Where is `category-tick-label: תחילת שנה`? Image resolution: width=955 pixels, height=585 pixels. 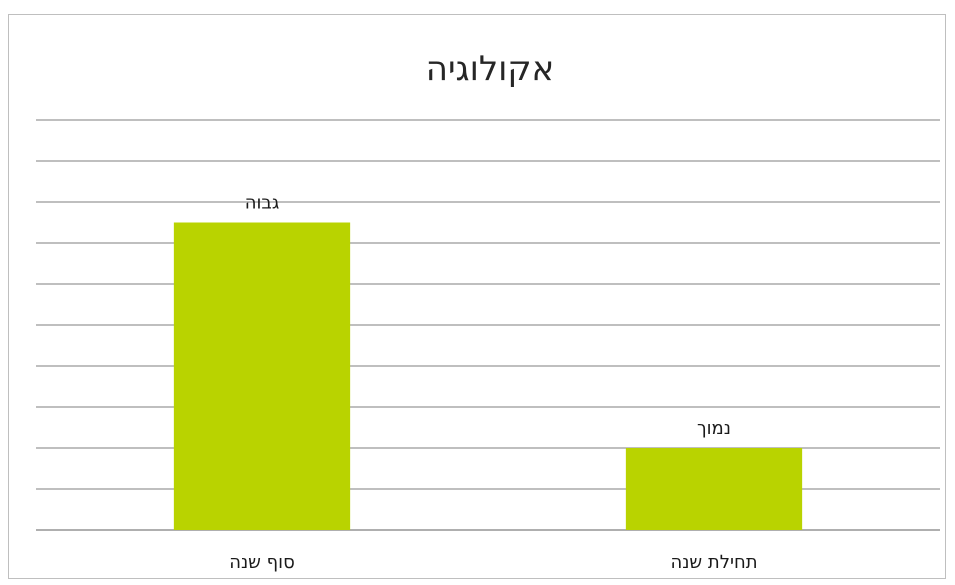 category-tick-label: תחילת שנה is located at coordinates (713, 562).